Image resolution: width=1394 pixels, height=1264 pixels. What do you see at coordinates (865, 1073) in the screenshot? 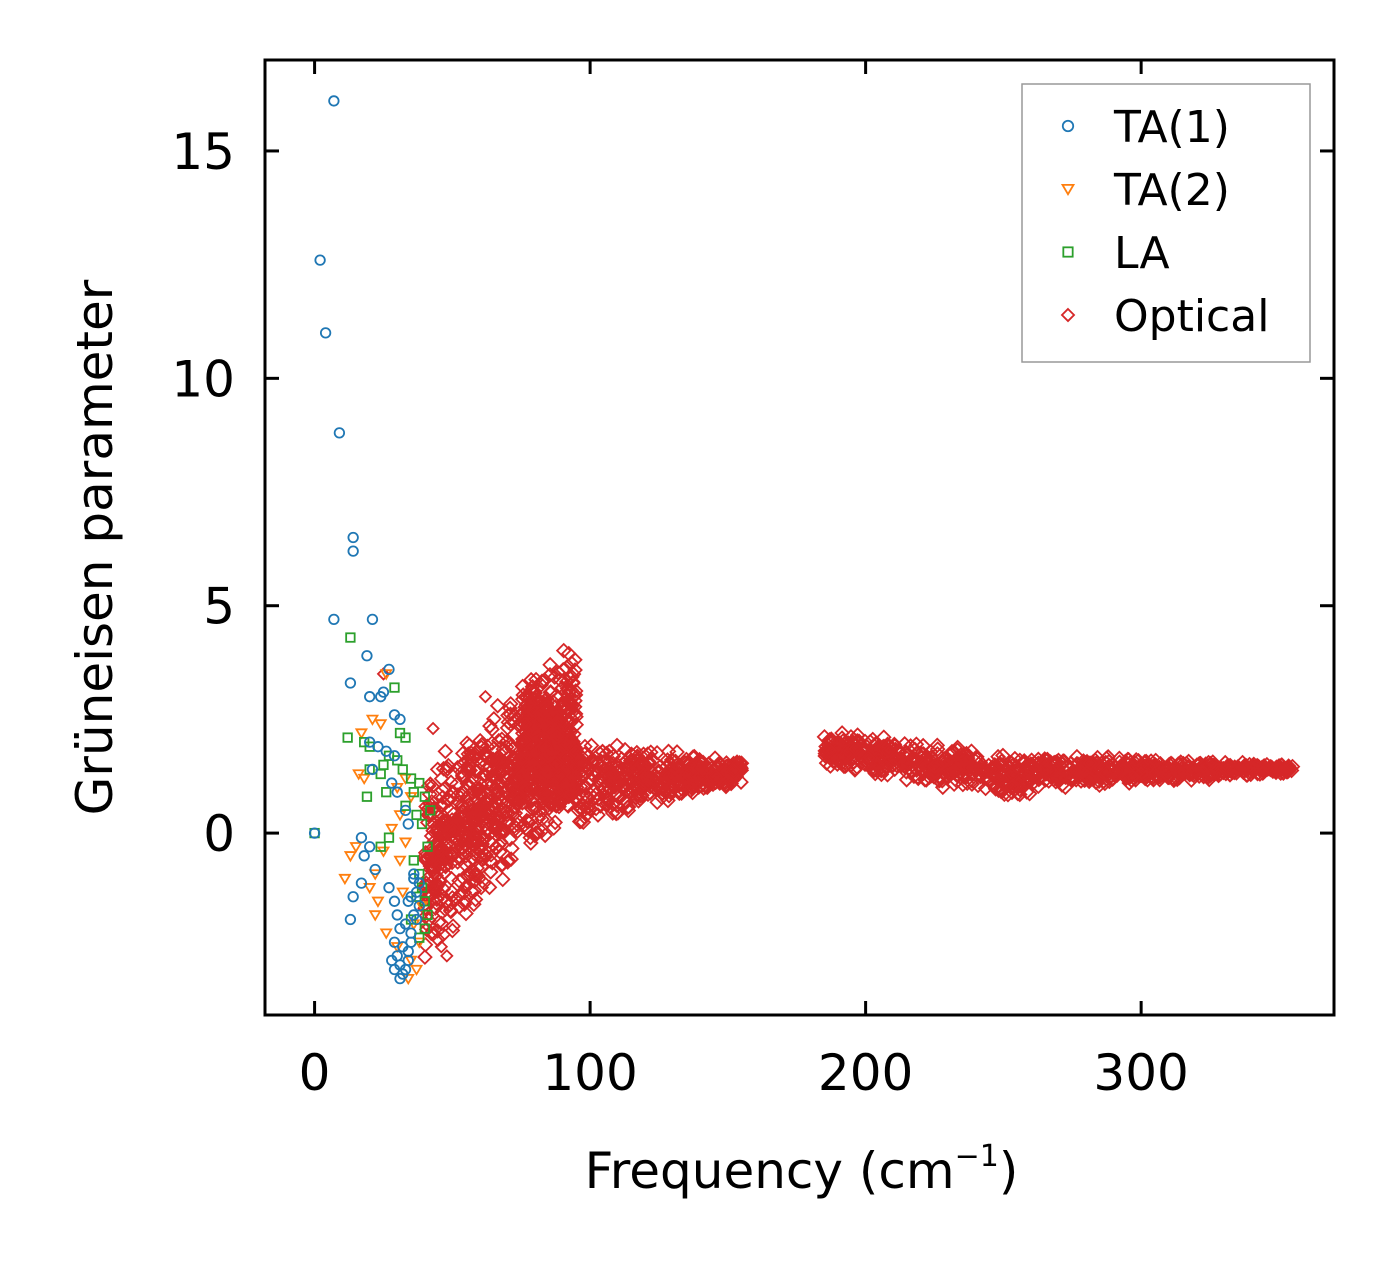
I see `x-tick-label: 200` at bounding box center [865, 1073].